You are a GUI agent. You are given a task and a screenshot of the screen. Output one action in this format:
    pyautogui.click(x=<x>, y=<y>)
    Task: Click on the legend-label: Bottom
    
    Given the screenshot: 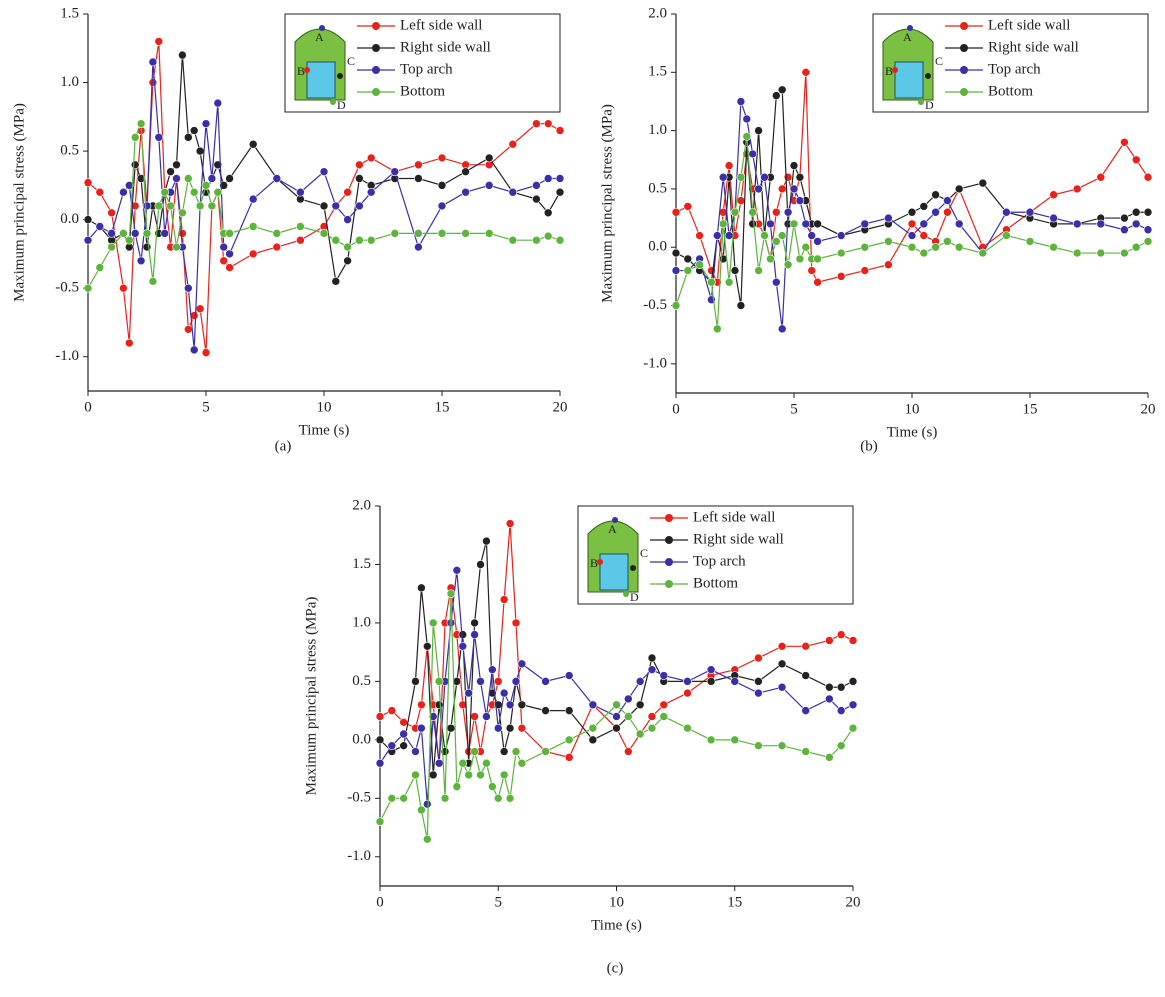 What is the action you would take?
    pyautogui.click(x=715, y=583)
    